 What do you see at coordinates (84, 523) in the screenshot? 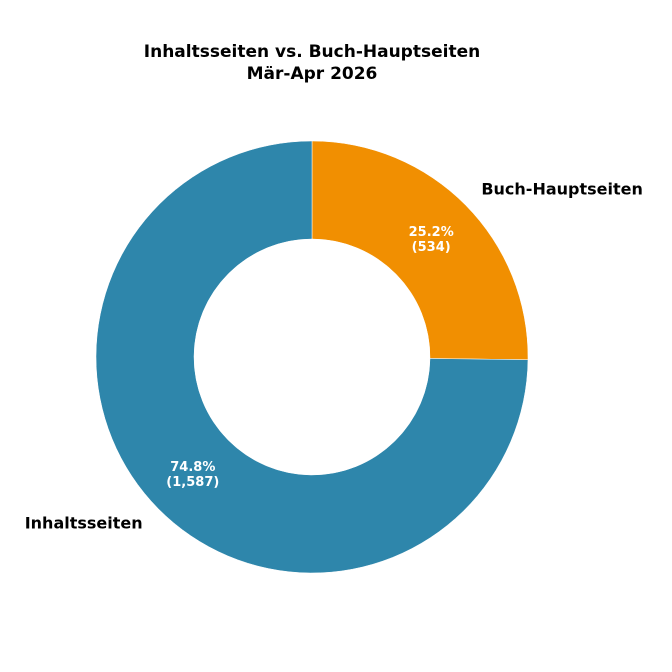
I see `category-label: Inhaltsseiten` at bounding box center [84, 523].